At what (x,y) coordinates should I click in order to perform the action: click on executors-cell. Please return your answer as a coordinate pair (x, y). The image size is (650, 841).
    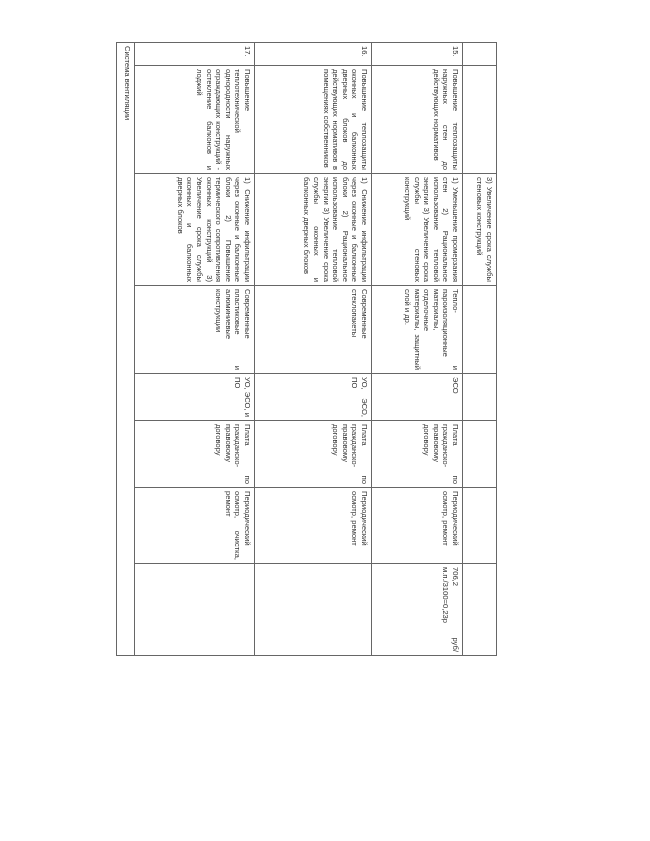
    Looking at the image, I should click on (479, 397).